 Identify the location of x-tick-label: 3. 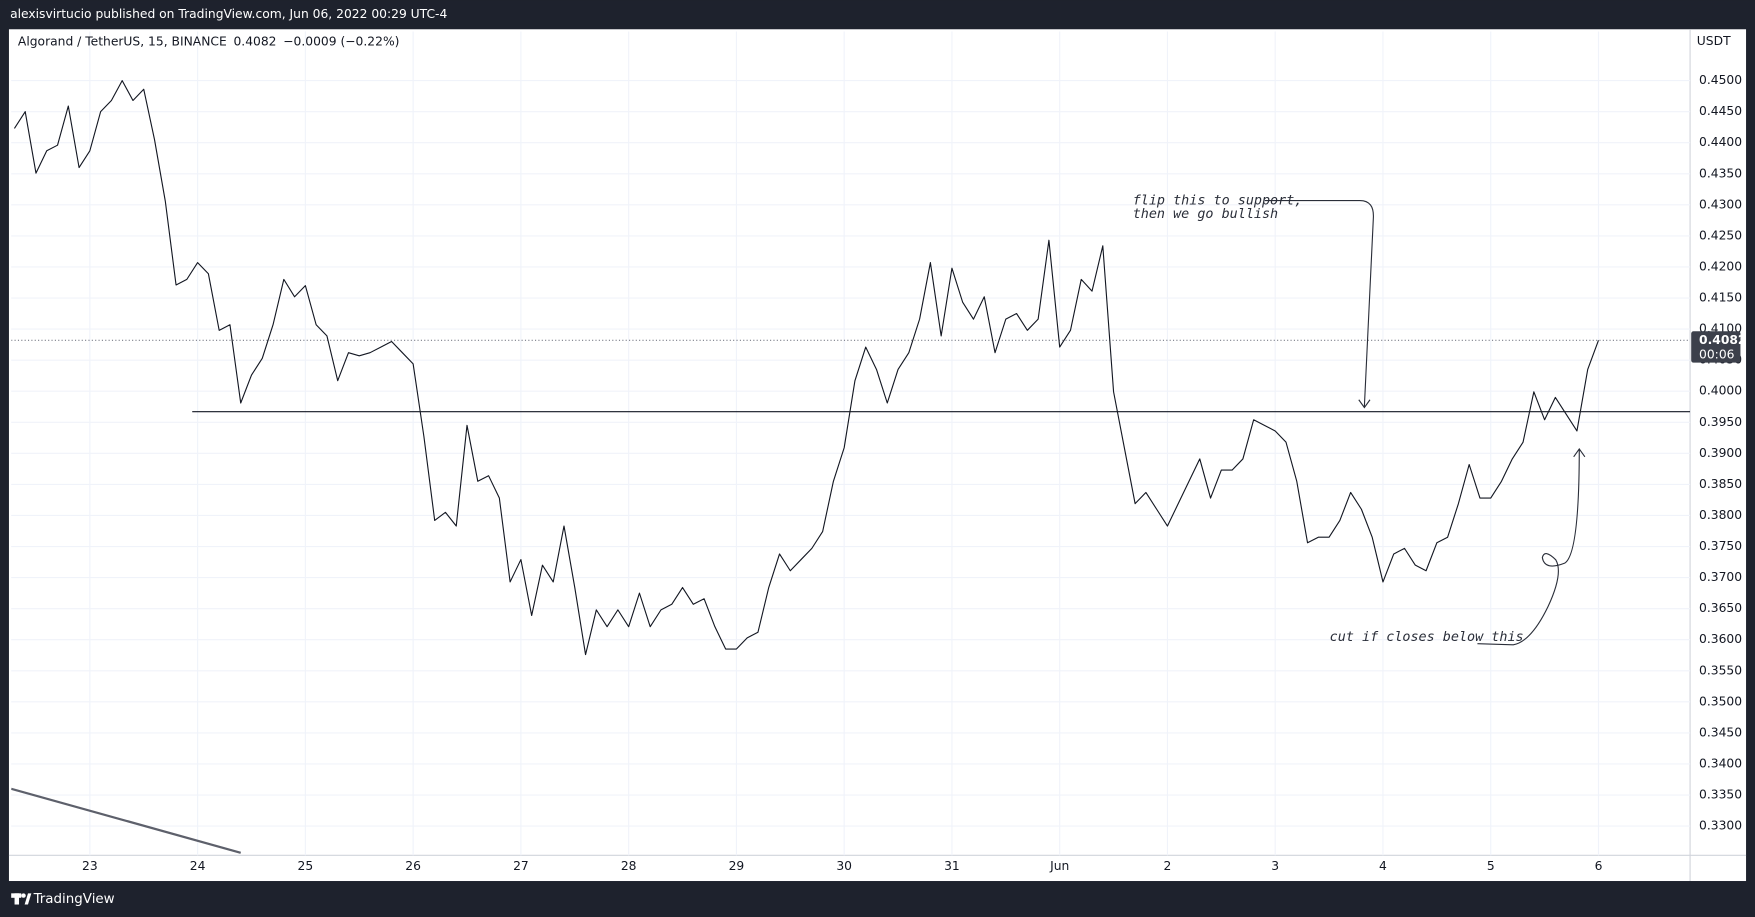
(1275, 866).